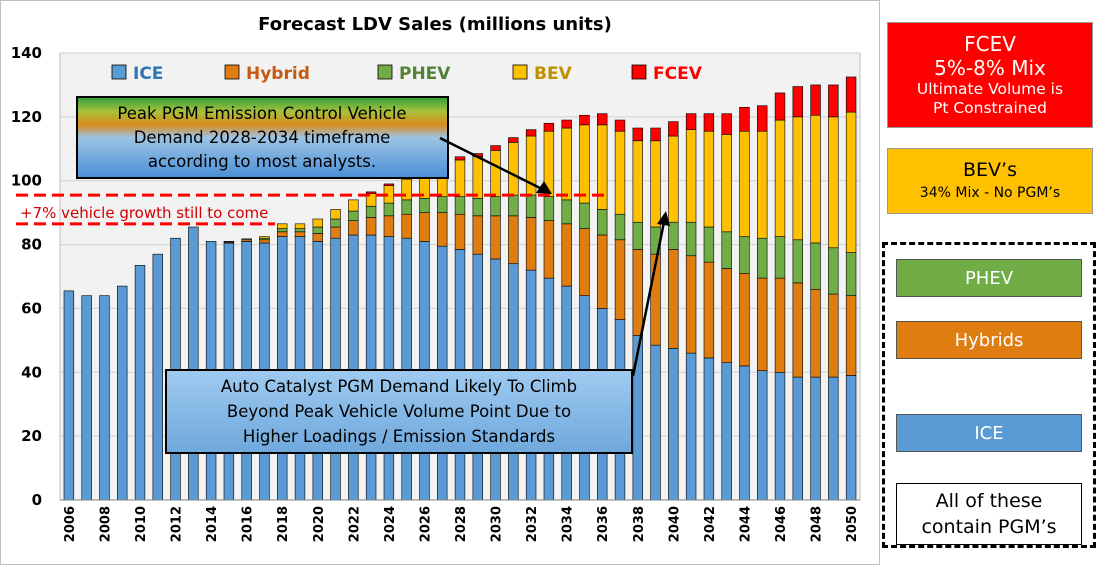 The height and width of the screenshot is (565, 1100). What do you see at coordinates (584, 164) in the screenshot?
I see `bar-bev-2035` at bounding box center [584, 164].